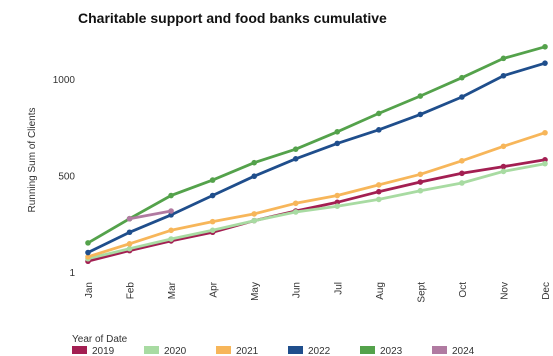 This screenshot has height=356, width=553. What do you see at coordinates (214, 289) in the screenshot?
I see `x-tick-label: Apr` at bounding box center [214, 289].